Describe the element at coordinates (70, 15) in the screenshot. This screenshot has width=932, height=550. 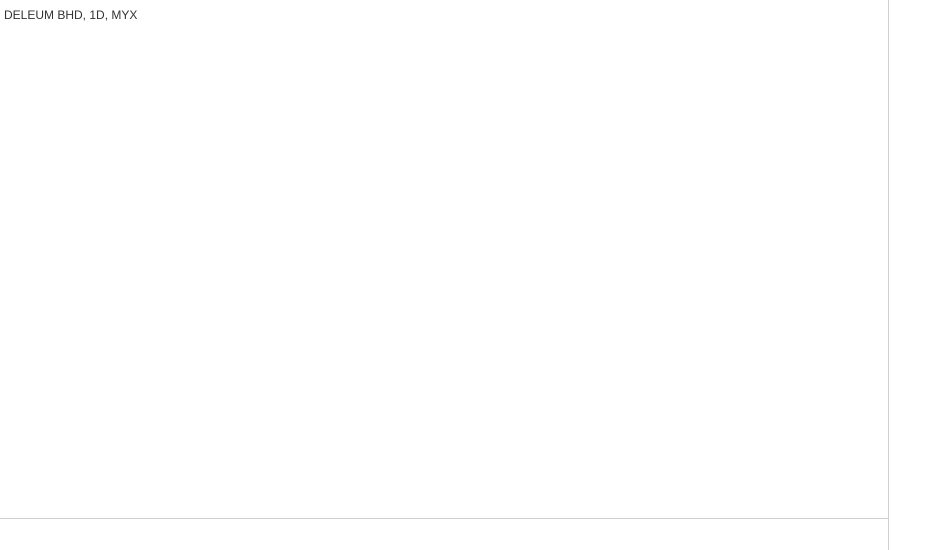
I see `chart-title: DELEUM BHD, 1D, MYX` at that location.